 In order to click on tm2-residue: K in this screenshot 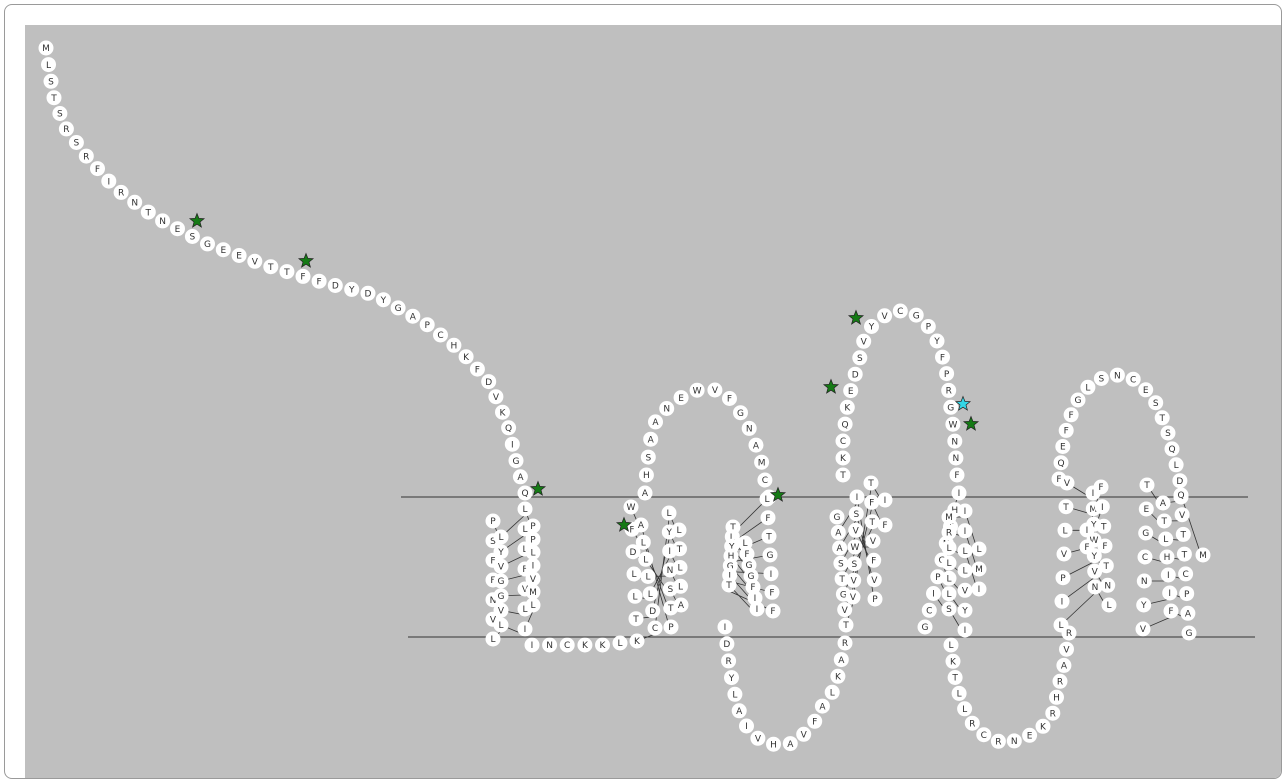, I will do `click(637, 641)`.